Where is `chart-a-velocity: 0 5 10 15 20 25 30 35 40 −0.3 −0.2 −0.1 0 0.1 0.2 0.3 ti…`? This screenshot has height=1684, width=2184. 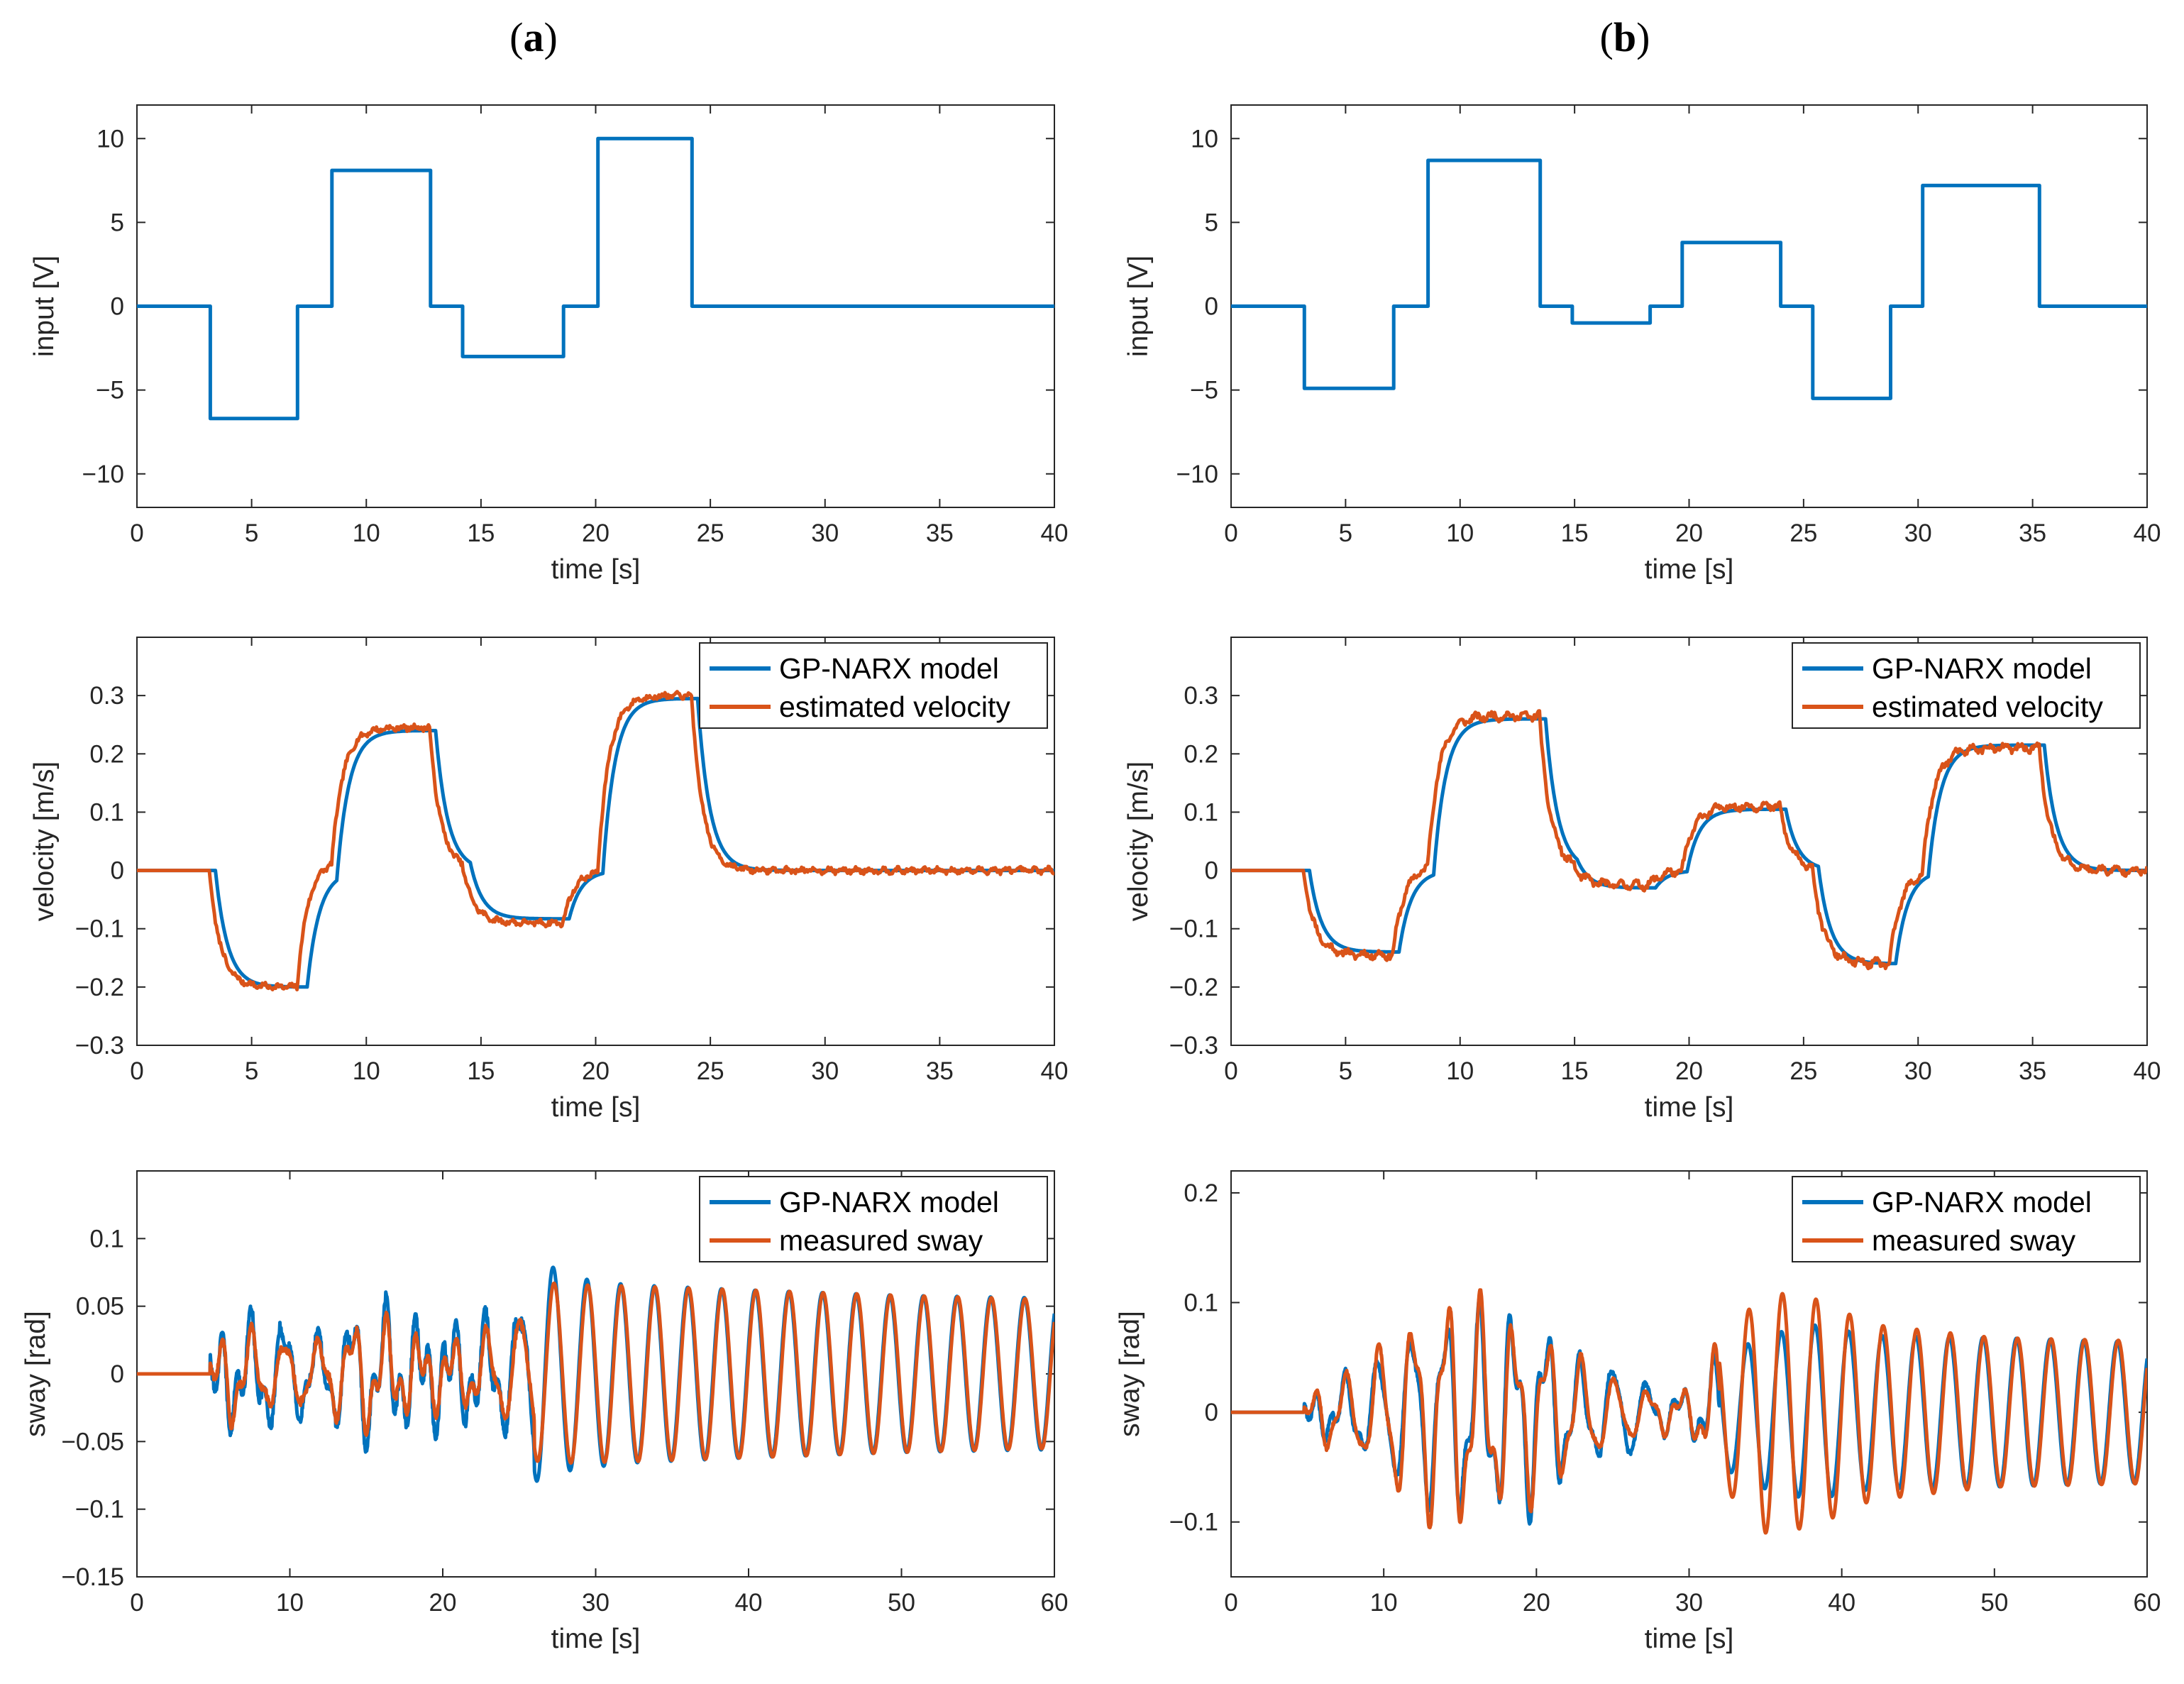 chart-a-velocity: 0 5 10 15 20 25 30 35 40 −0.3 −0.2 −0.1 0 0.1 0.2 0.3 ti… is located at coordinates (548, 880).